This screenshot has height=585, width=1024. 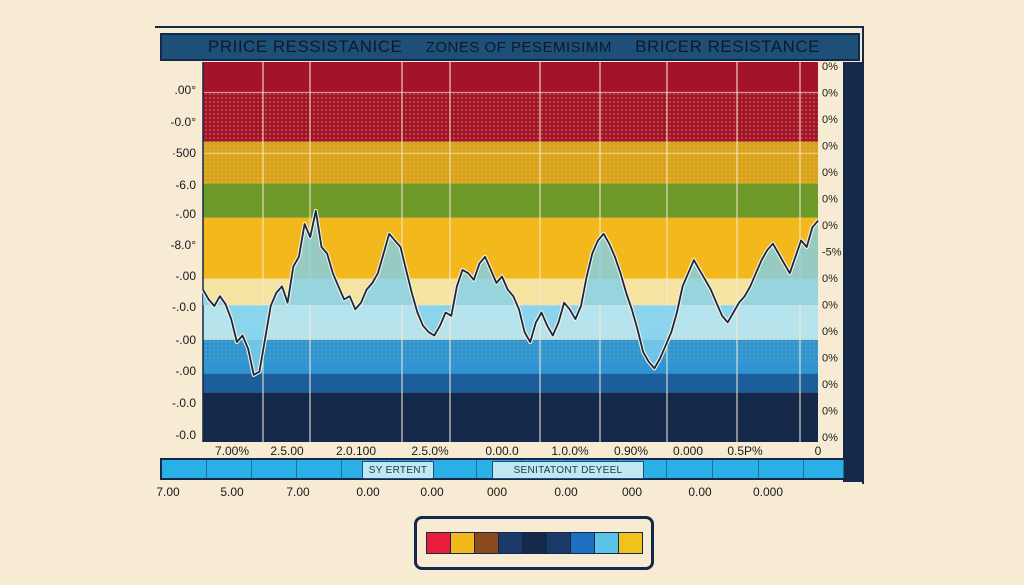 I want to click on zone-green-zone, so click(x=510, y=200).